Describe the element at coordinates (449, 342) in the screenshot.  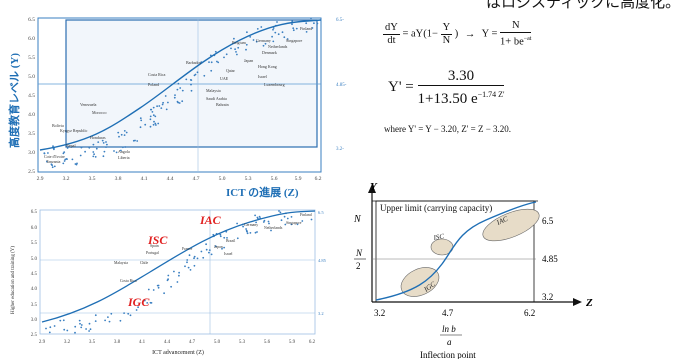
I see `inflection-denominator: a` at that location.